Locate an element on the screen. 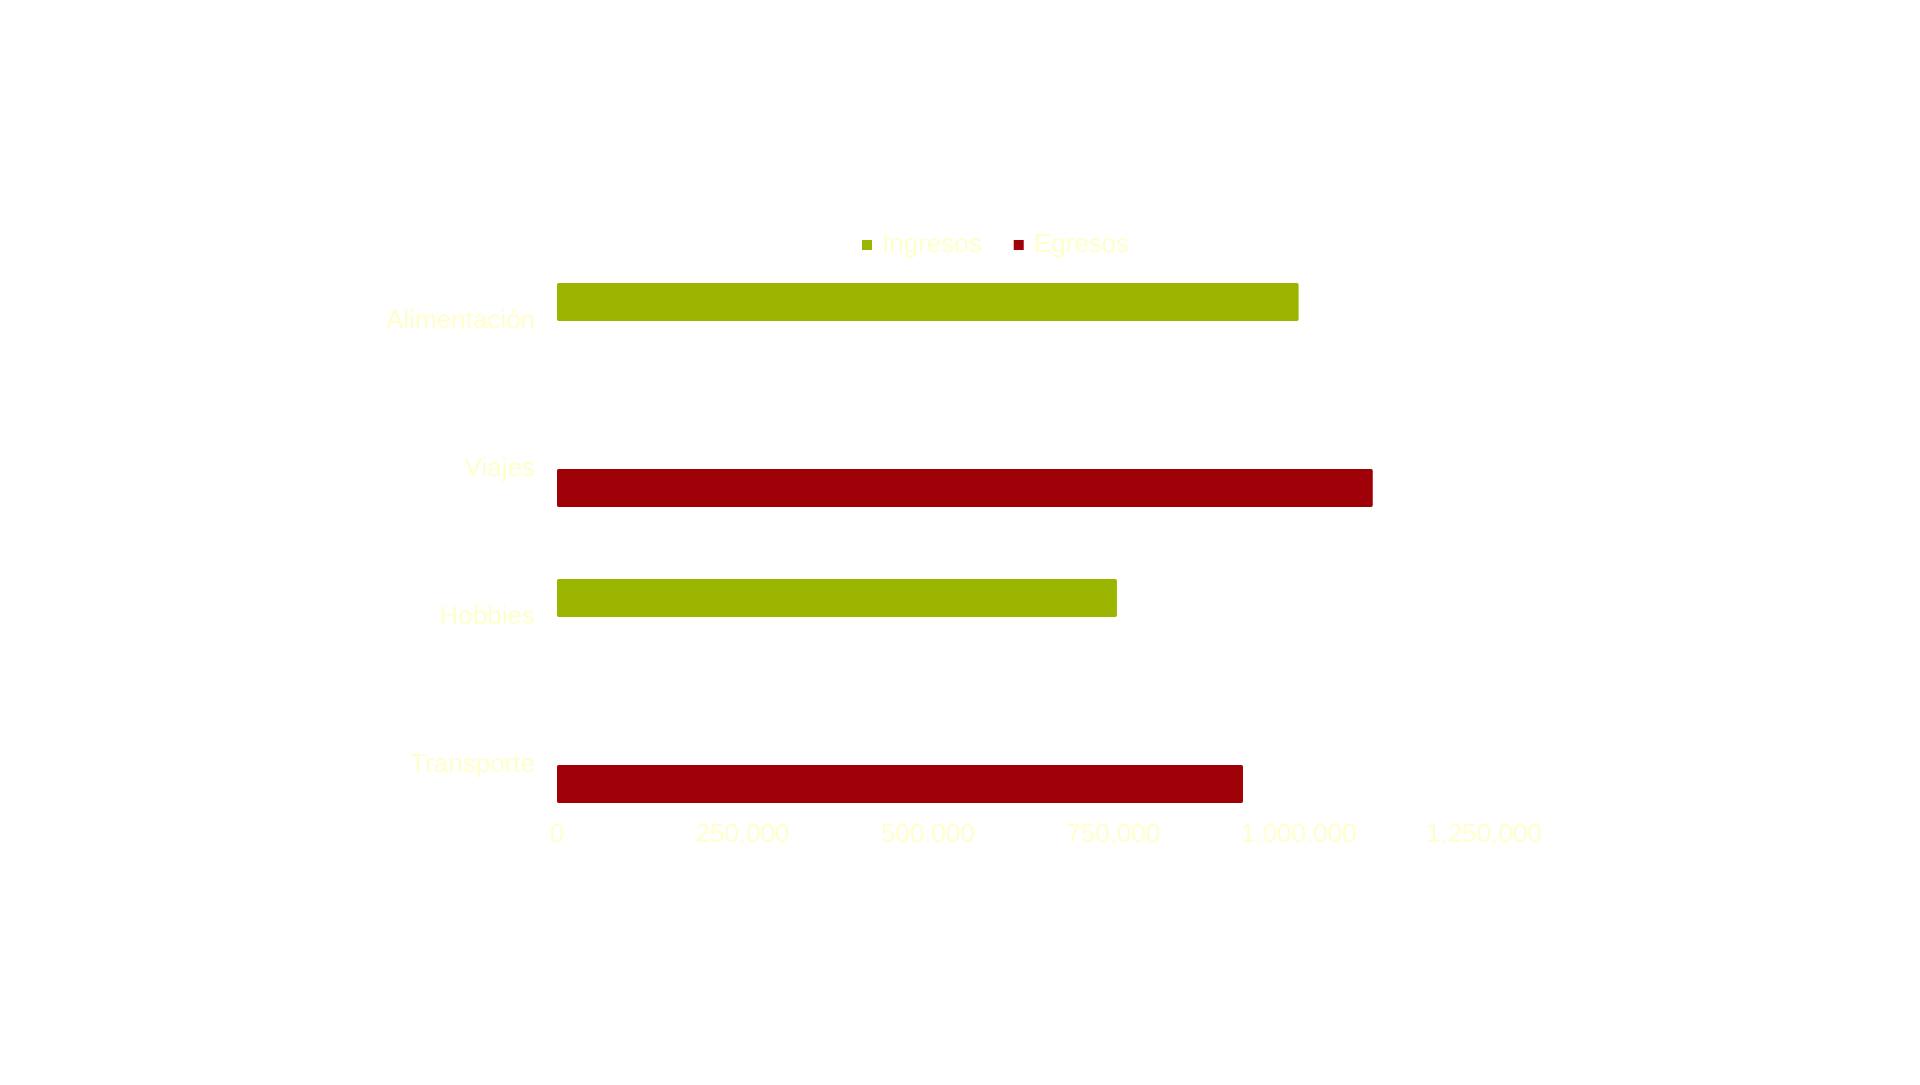  x-tick-label: 250.000 is located at coordinates (742, 833).